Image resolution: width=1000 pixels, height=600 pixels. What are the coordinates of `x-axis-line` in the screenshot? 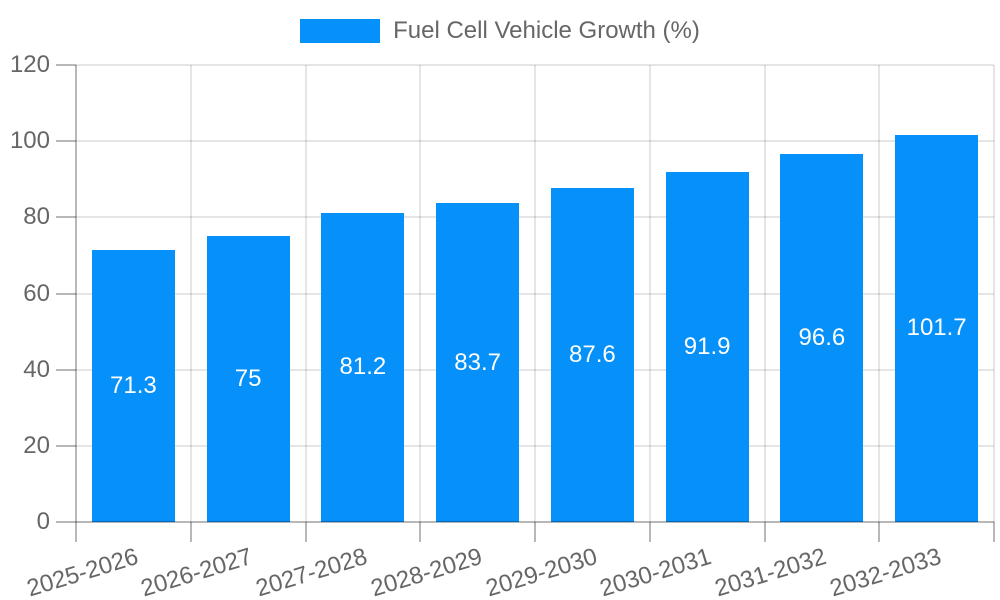 It's located at (535, 522).